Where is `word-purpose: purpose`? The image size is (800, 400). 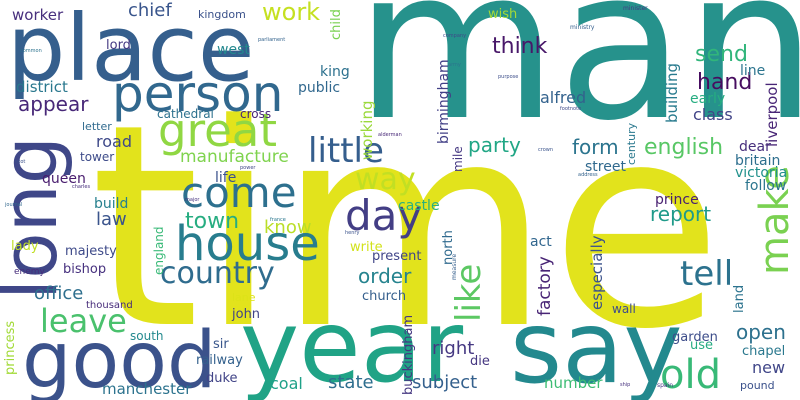
word-purpose: purpose is located at coordinates (508, 77).